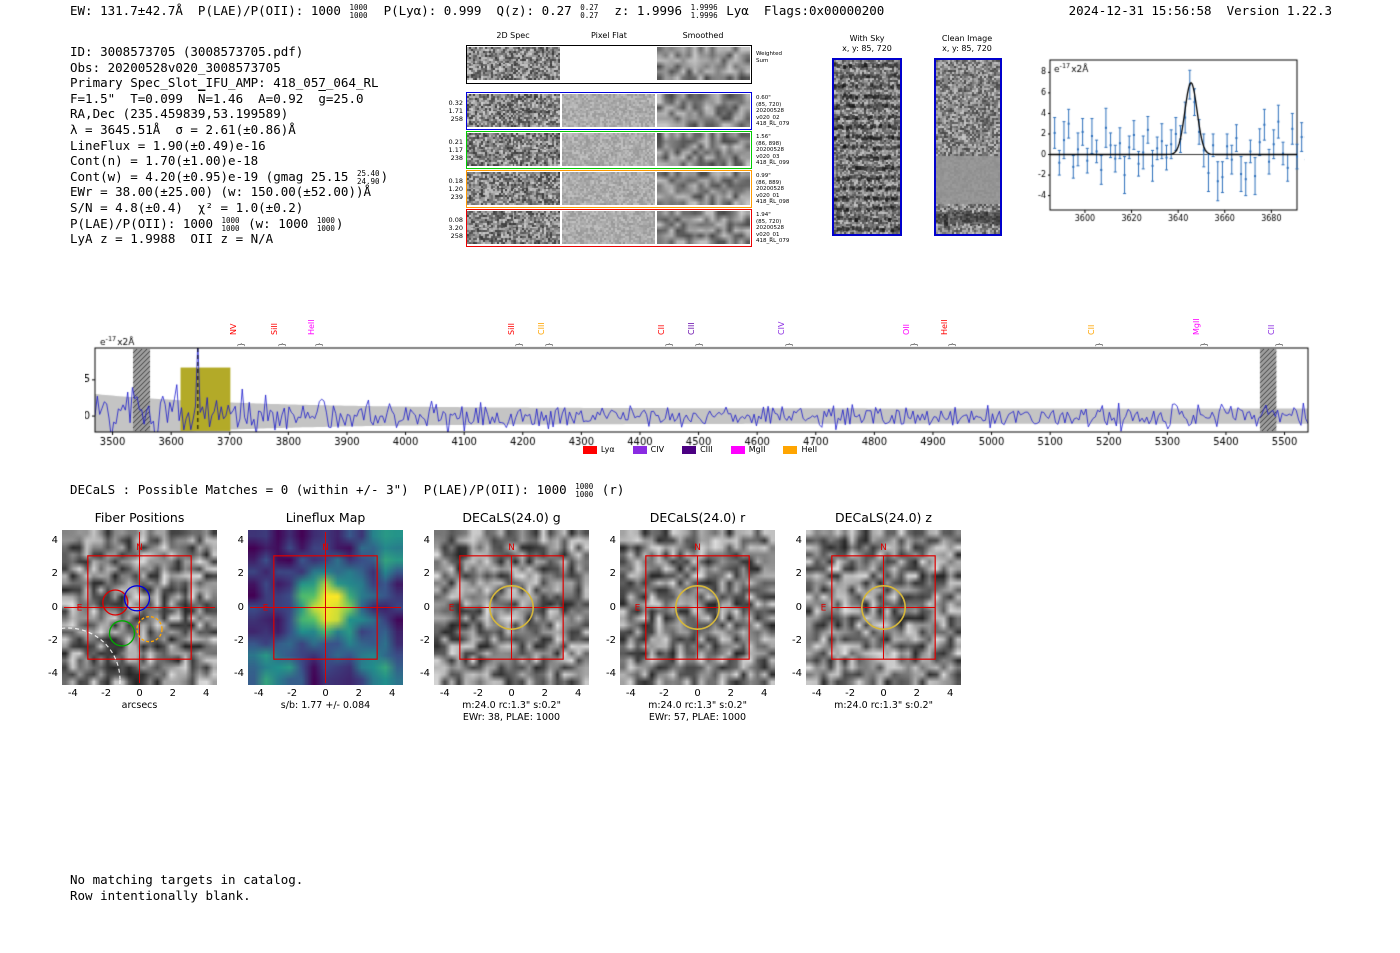 This screenshot has height=953, width=1400. Describe the element at coordinates (513, 35) in the screenshot. I see `col-header-2dspec: 2D Spec` at that location.